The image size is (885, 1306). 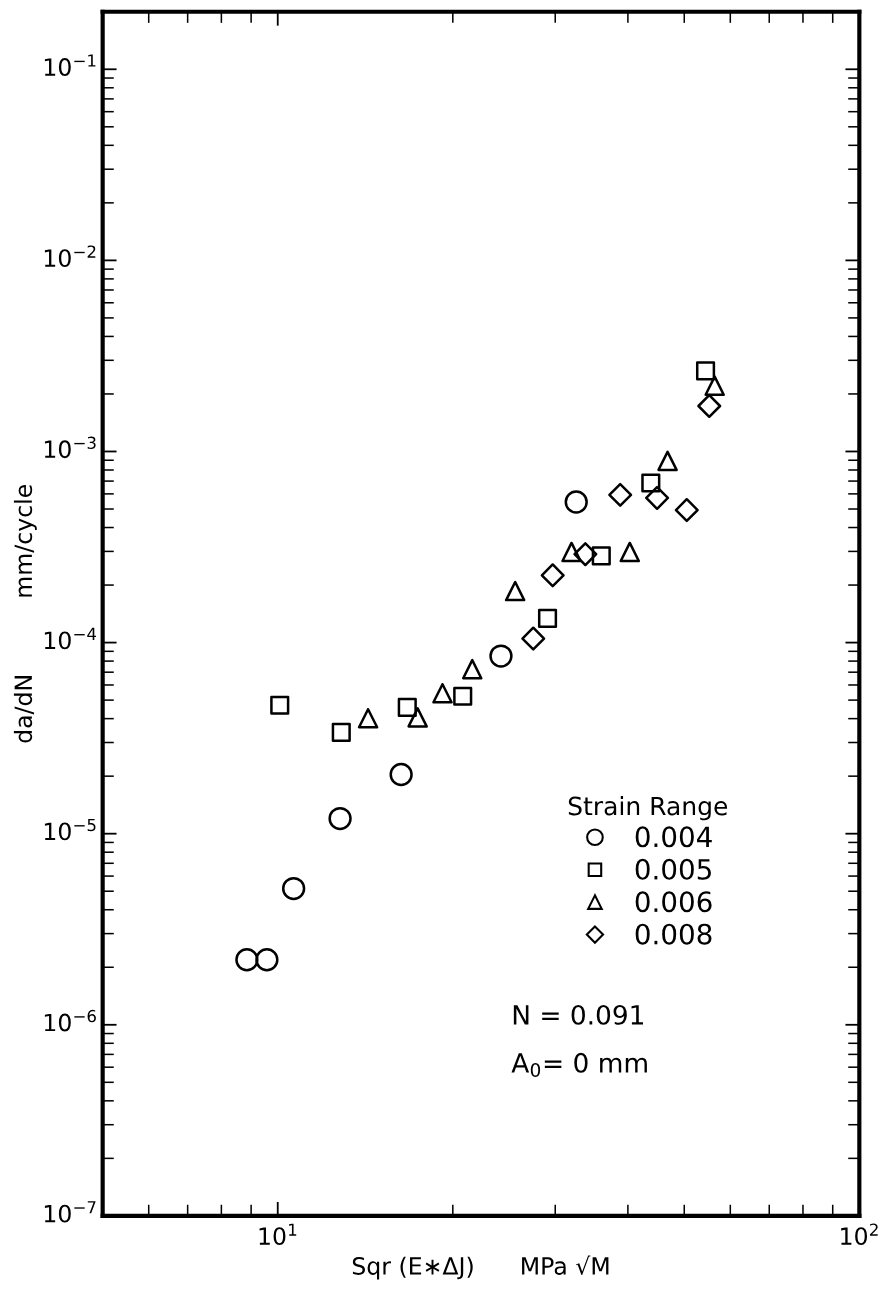 What do you see at coordinates (480, 1267) in the screenshot?
I see `x-axis-title: Sqr (E∗ΔJ) MPa √M` at bounding box center [480, 1267].